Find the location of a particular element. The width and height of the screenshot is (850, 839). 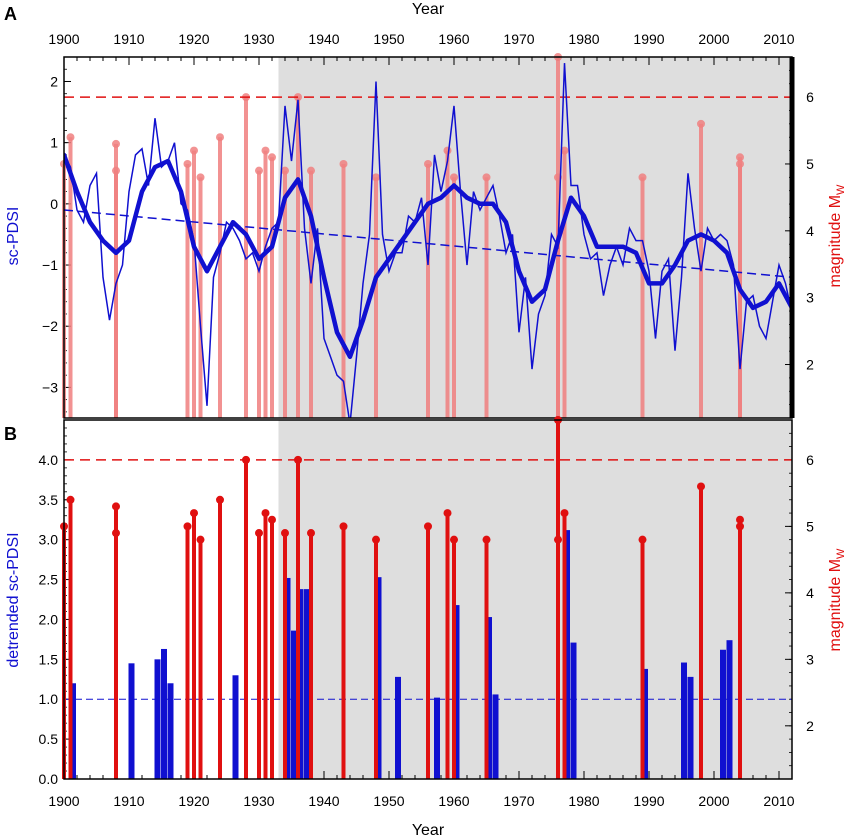

panel-a-x-tick-label: 2010 is located at coordinates (778, 39).